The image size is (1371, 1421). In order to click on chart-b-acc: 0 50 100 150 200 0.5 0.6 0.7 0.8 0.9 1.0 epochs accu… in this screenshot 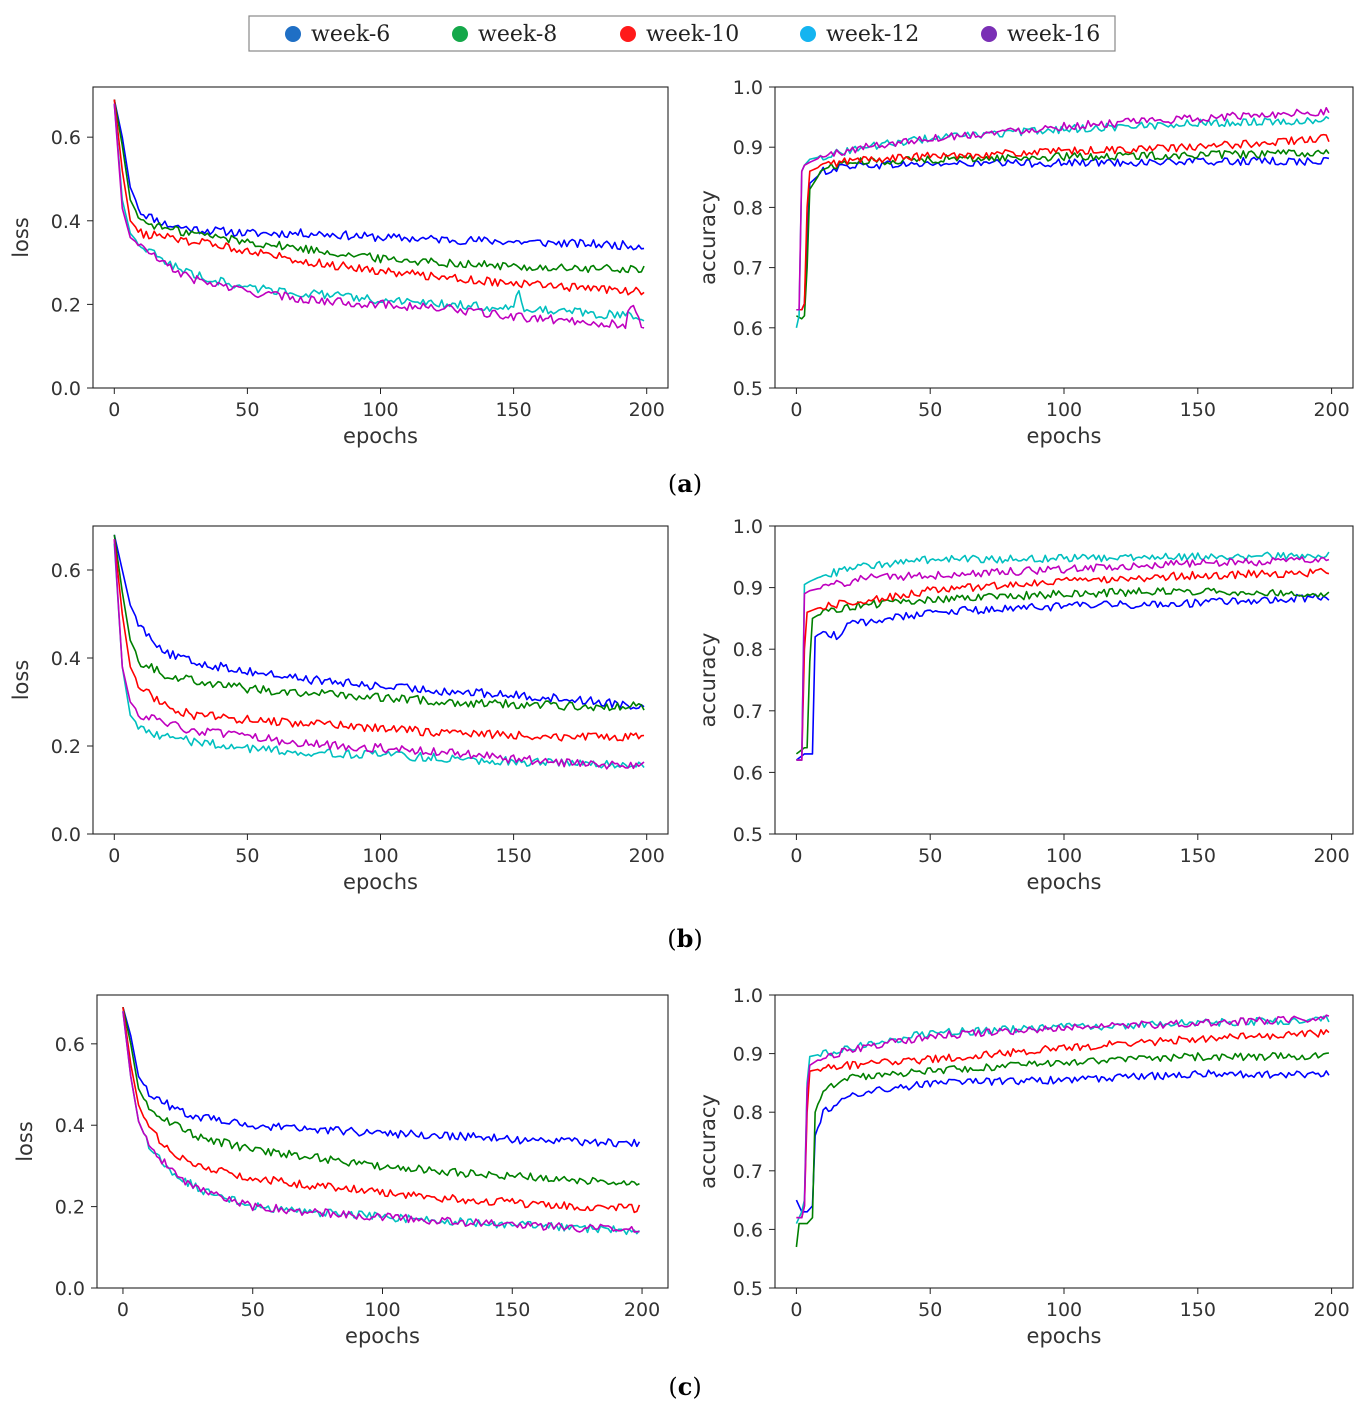, I will do `click(1025, 705)`.